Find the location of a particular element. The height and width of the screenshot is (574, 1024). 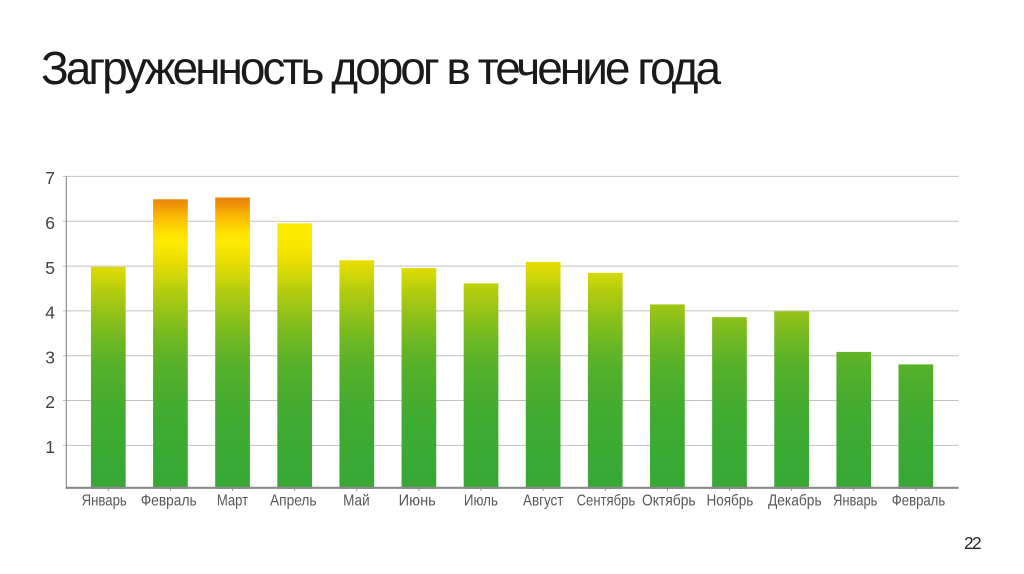

svg-text: 5 is located at coordinates (50, 268).